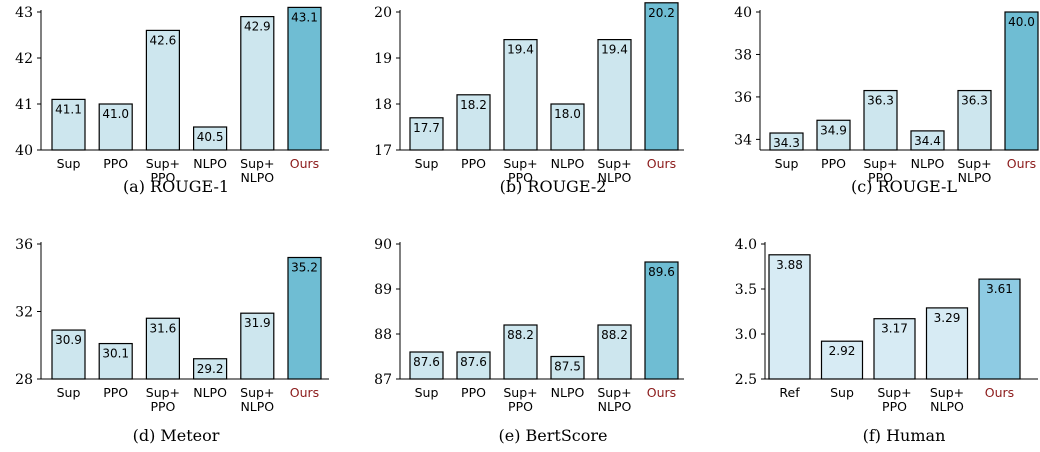  I want to click on bar-value-label: 87.5, so click(567, 367).